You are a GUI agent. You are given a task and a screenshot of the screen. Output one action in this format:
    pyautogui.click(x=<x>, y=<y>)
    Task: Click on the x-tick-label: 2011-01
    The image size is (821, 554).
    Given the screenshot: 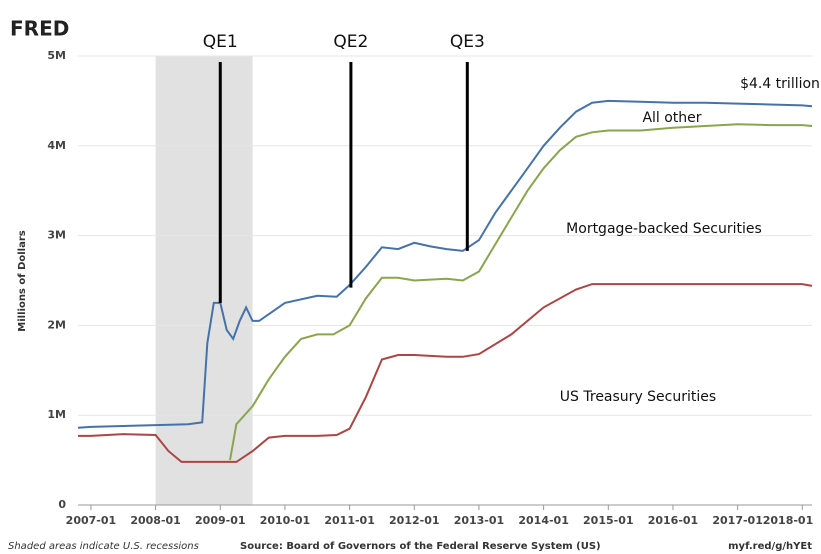 What is the action you would take?
    pyautogui.click(x=349, y=520)
    